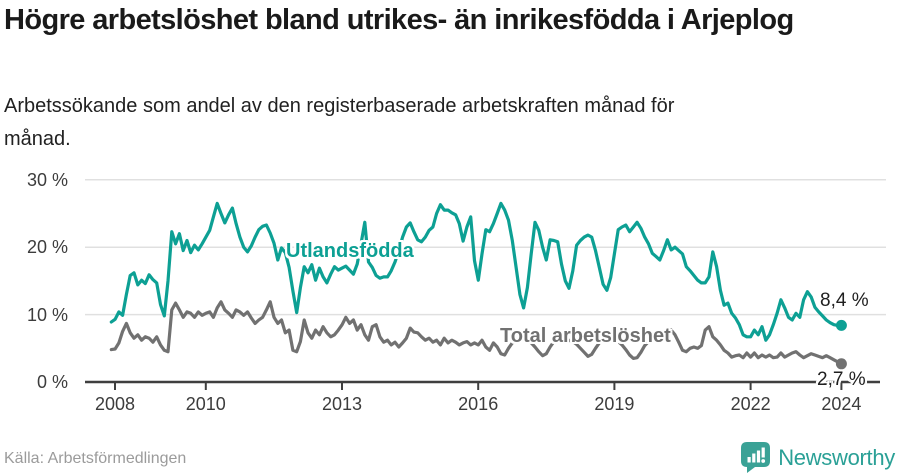 Image resolution: width=900 pixels, height=474 pixels. What do you see at coordinates (52, 382) in the screenshot?
I see `y-tick-label: 0 %` at bounding box center [52, 382].